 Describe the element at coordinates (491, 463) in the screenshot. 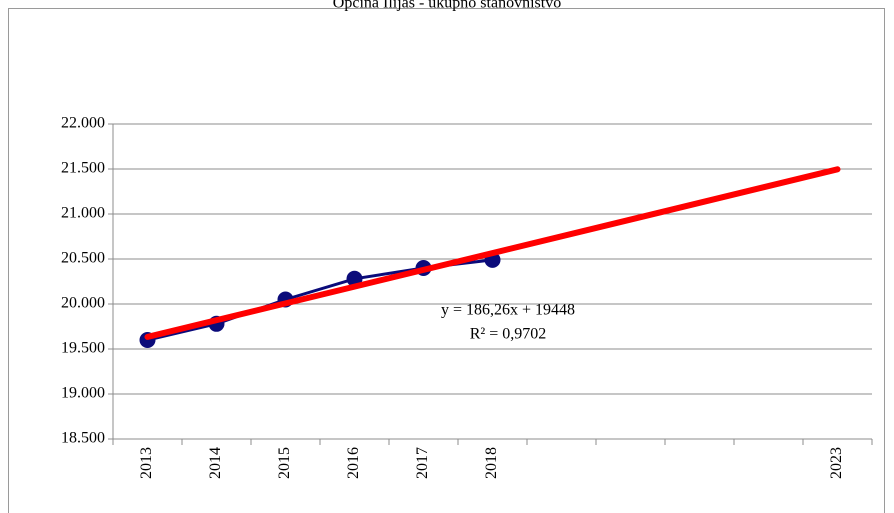

I see `x-tick-label: 2018` at that location.